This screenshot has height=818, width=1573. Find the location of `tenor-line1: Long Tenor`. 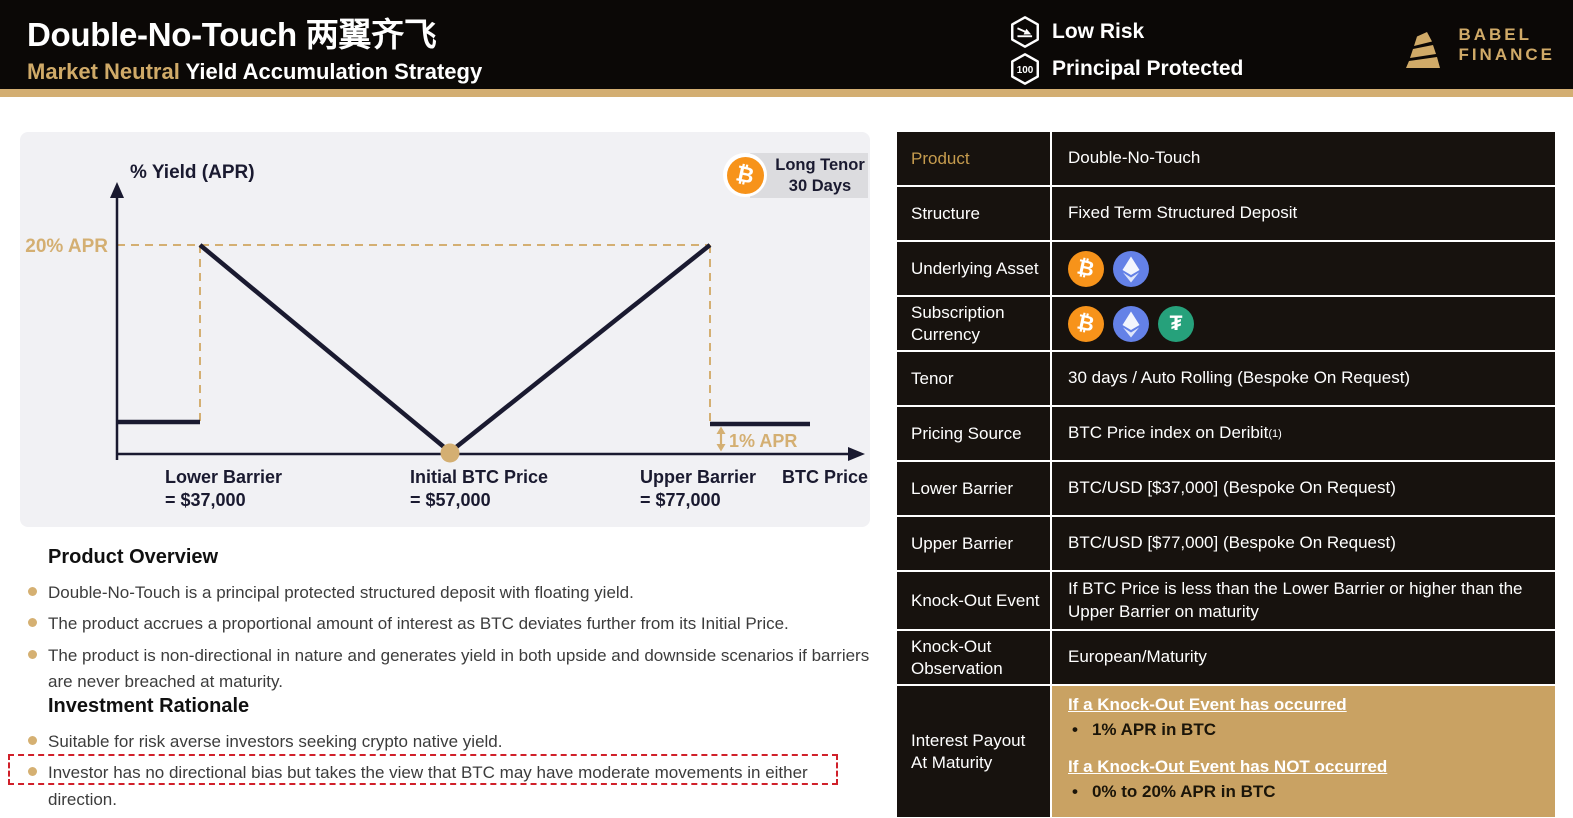

tenor-line1: Long Tenor is located at coordinates (820, 164).